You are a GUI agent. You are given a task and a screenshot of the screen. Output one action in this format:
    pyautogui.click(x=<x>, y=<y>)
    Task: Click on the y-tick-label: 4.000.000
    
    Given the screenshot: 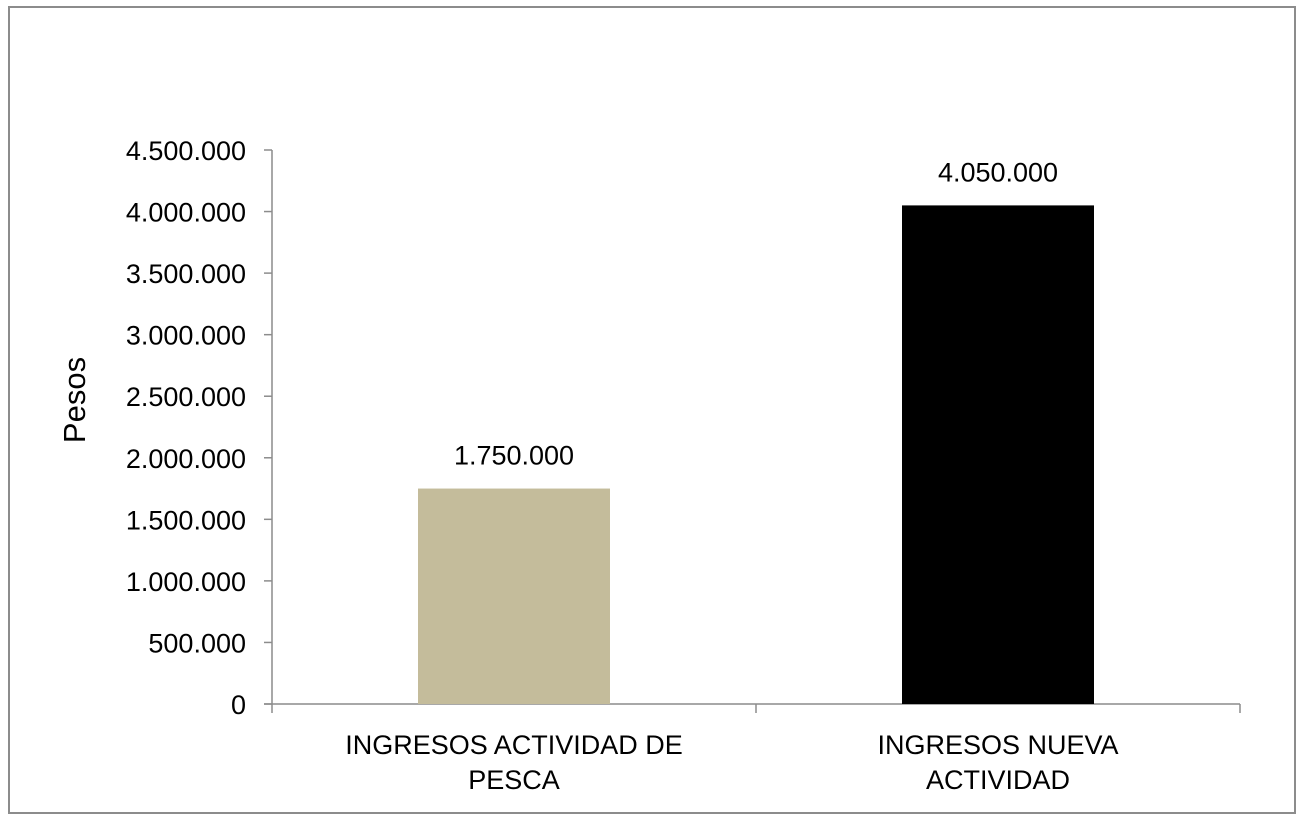 What is the action you would take?
    pyautogui.click(x=186, y=213)
    